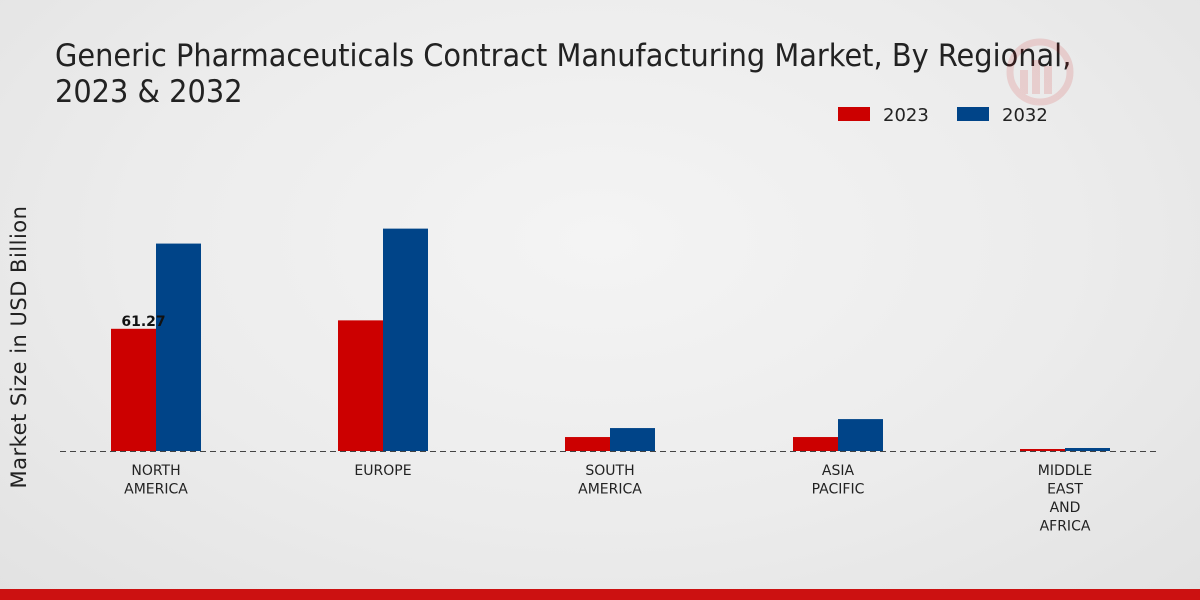 The image size is (1200, 600). I want to click on data-label: 61.27, so click(143, 322).